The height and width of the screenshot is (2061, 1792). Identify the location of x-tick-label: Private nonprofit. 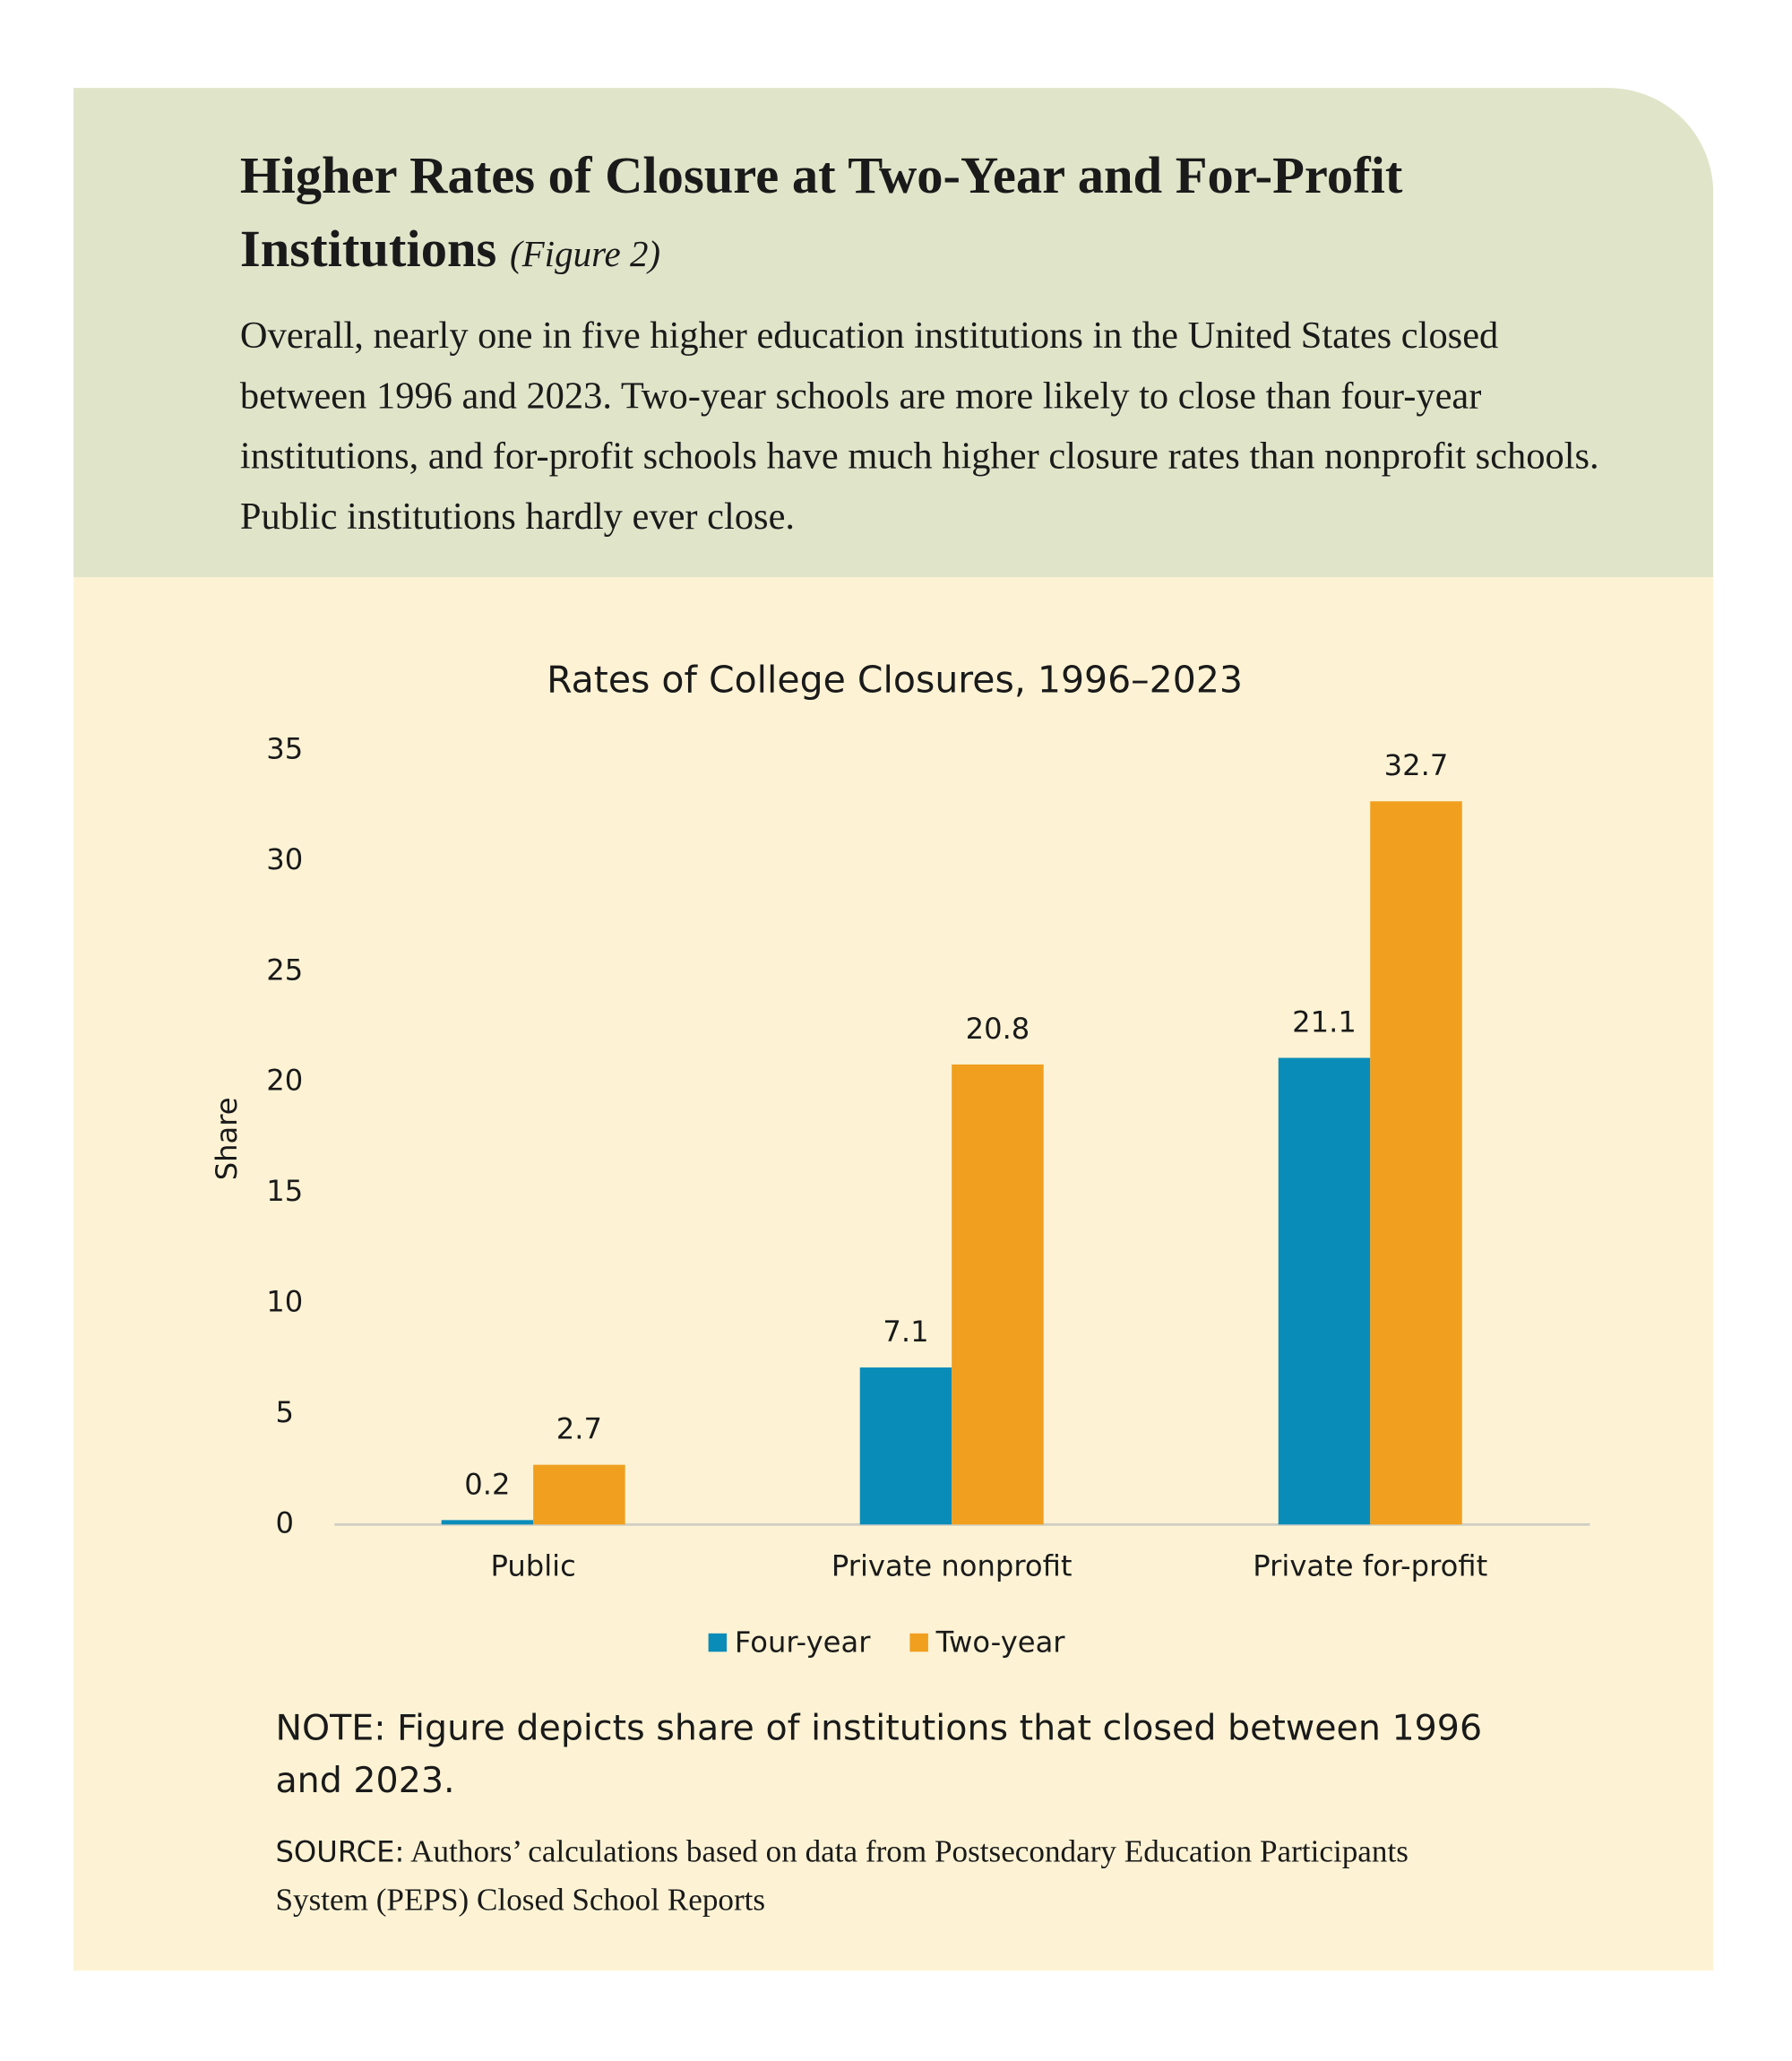
(952, 1566).